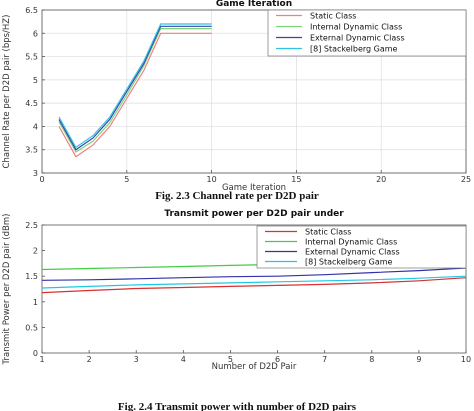 The image size is (474, 411). What do you see at coordinates (277, 359) in the screenshot?
I see `x-tick-label: 6` at bounding box center [277, 359].